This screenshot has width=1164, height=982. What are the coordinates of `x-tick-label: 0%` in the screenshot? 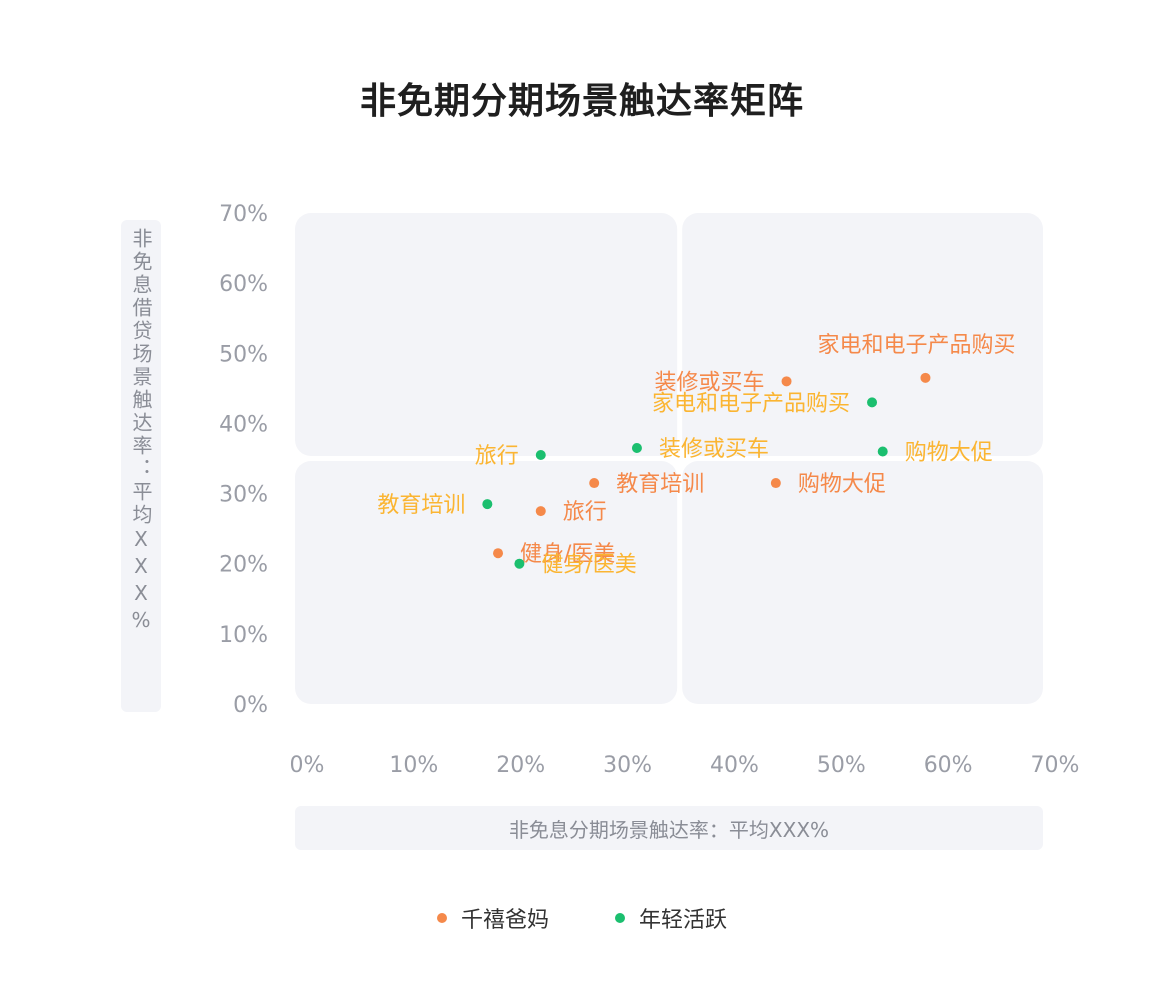 It's located at (307, 765).